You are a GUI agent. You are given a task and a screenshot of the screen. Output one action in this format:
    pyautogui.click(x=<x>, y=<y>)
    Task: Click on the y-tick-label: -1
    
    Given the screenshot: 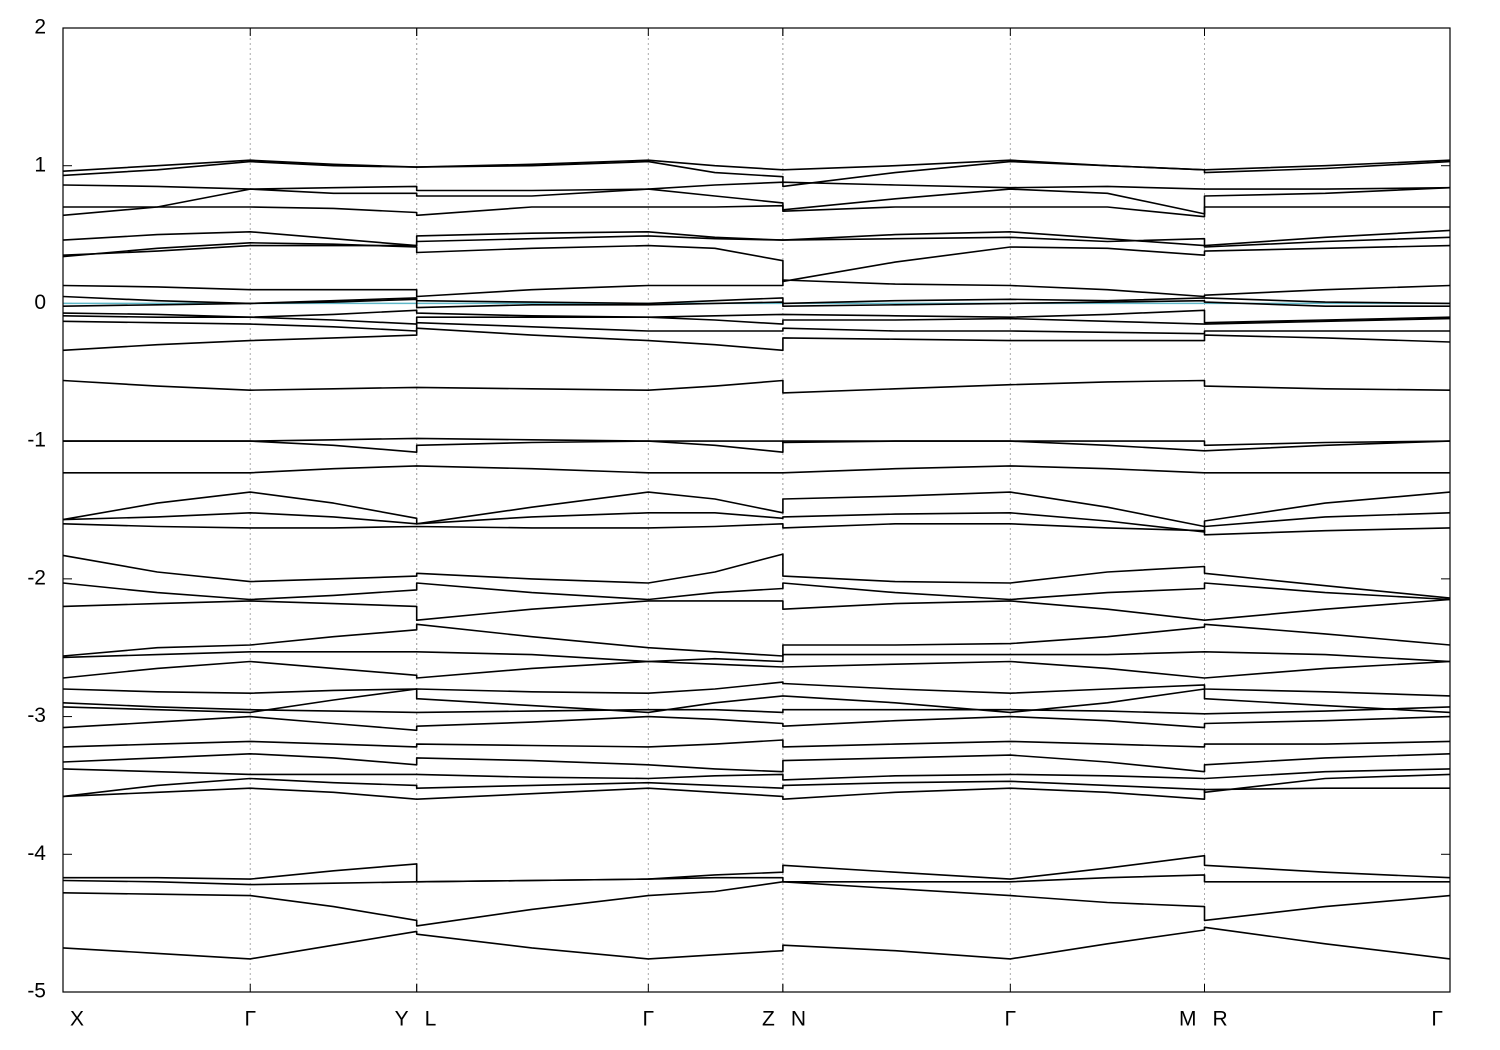 What is the action you would take?
    pyautogui.click(x=36, y=440)
    